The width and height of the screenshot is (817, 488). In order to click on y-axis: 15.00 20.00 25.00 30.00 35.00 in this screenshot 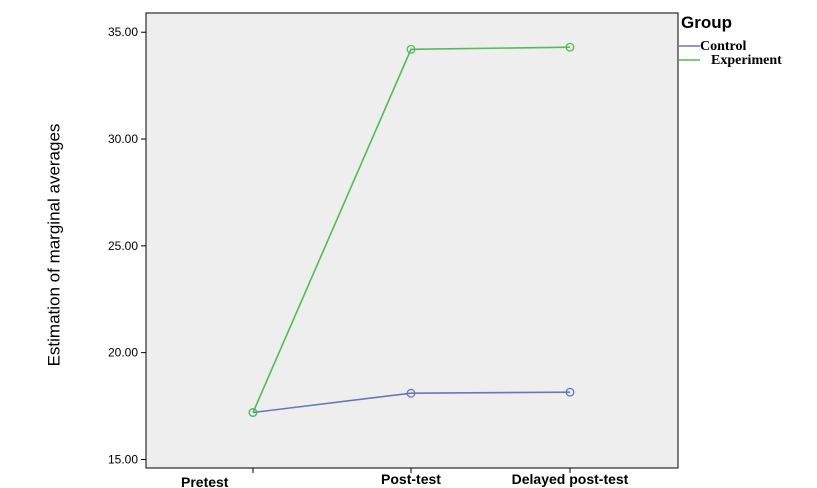, I will do `click(127, 245)`.